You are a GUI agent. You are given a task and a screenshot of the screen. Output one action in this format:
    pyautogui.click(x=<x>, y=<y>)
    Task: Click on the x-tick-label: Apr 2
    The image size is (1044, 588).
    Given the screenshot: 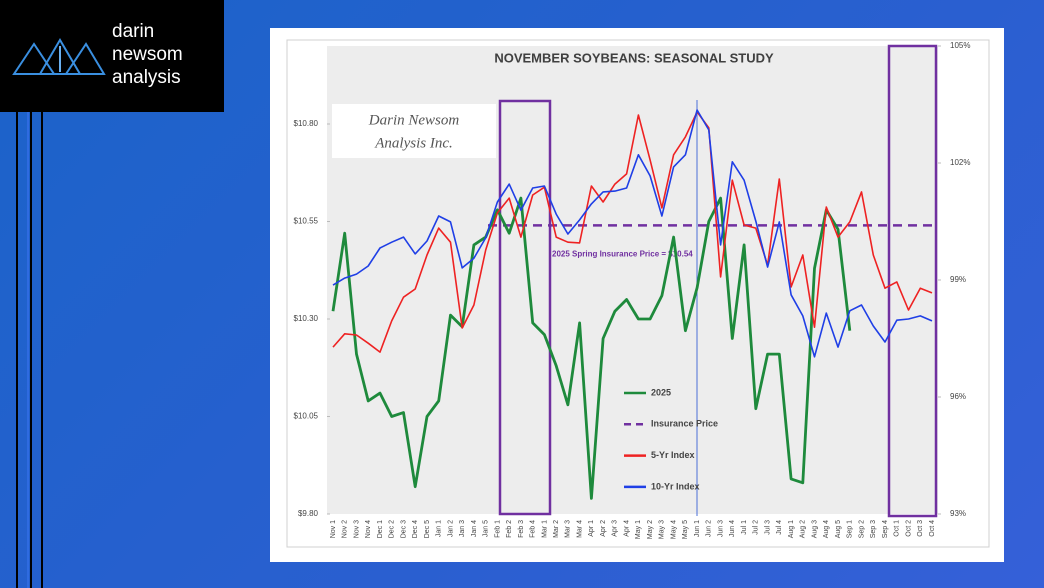 What is the action you would take?
    pyautogui.click(x=603, y=528)
    